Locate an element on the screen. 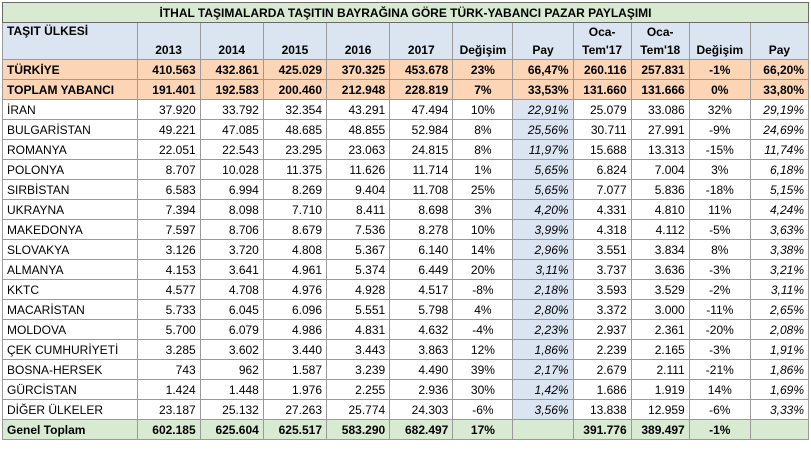 The width and height of the screenshot is (811, 461). value-2015: 1.587 is located at coordinates (295, 369).